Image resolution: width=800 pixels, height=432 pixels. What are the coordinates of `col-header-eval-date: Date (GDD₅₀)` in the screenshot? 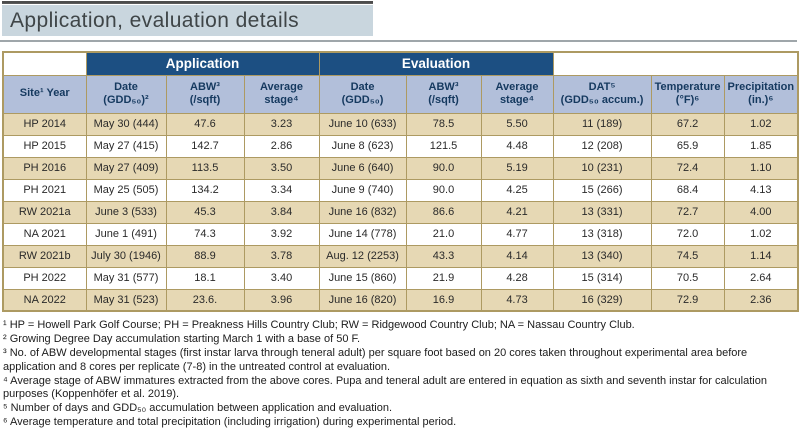 It's located at (362, 94).